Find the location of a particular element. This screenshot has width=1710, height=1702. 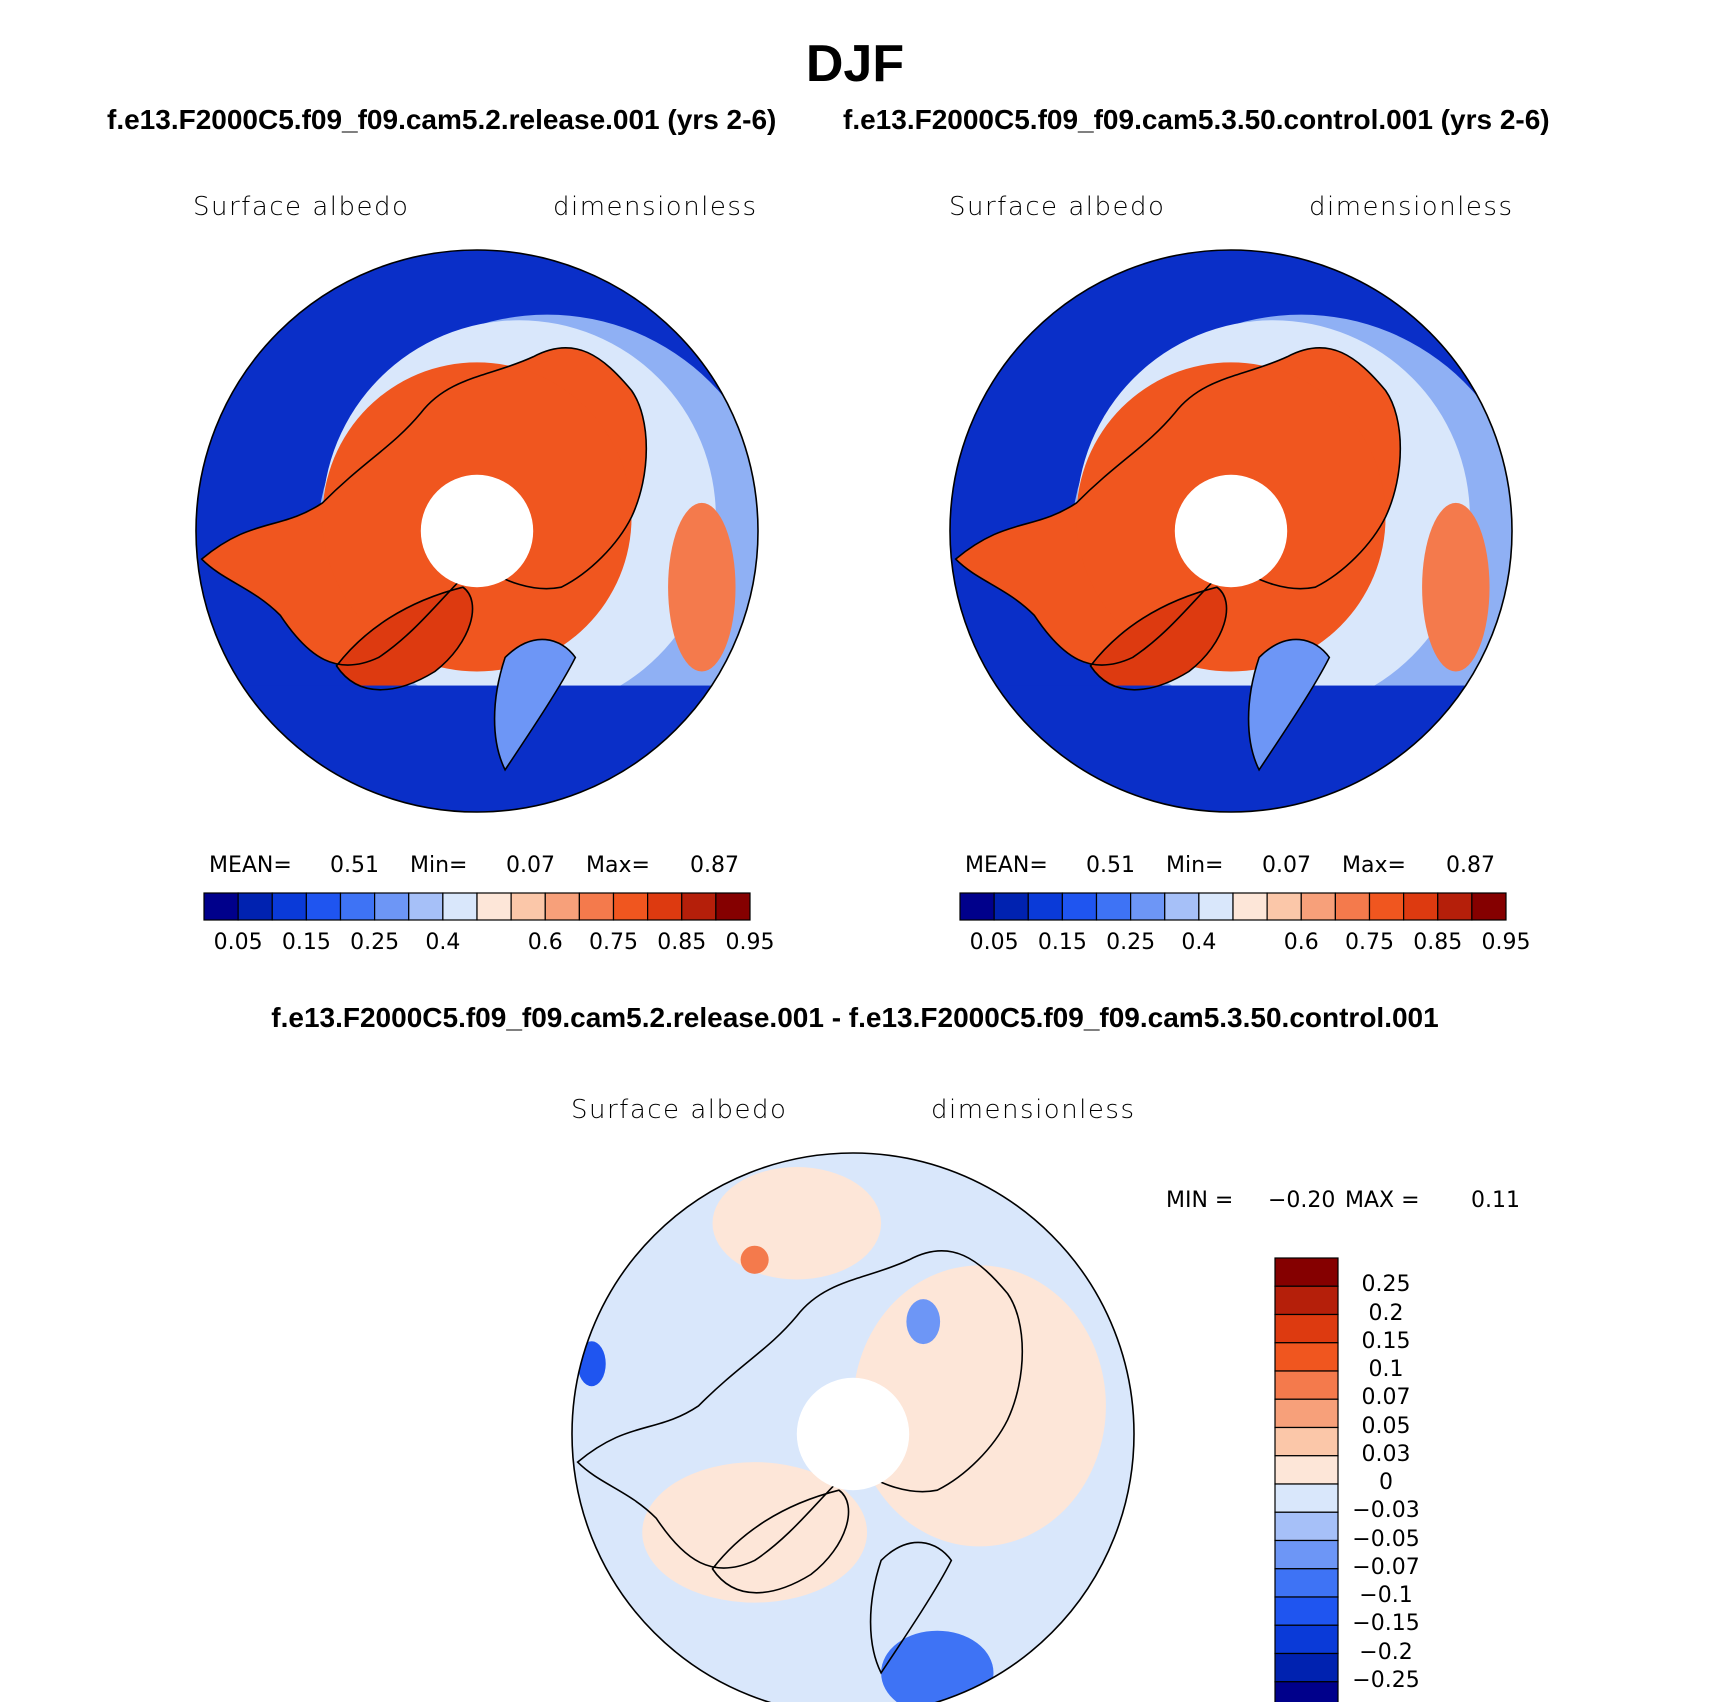

panel1-europe is located at coordinates (535, 704).